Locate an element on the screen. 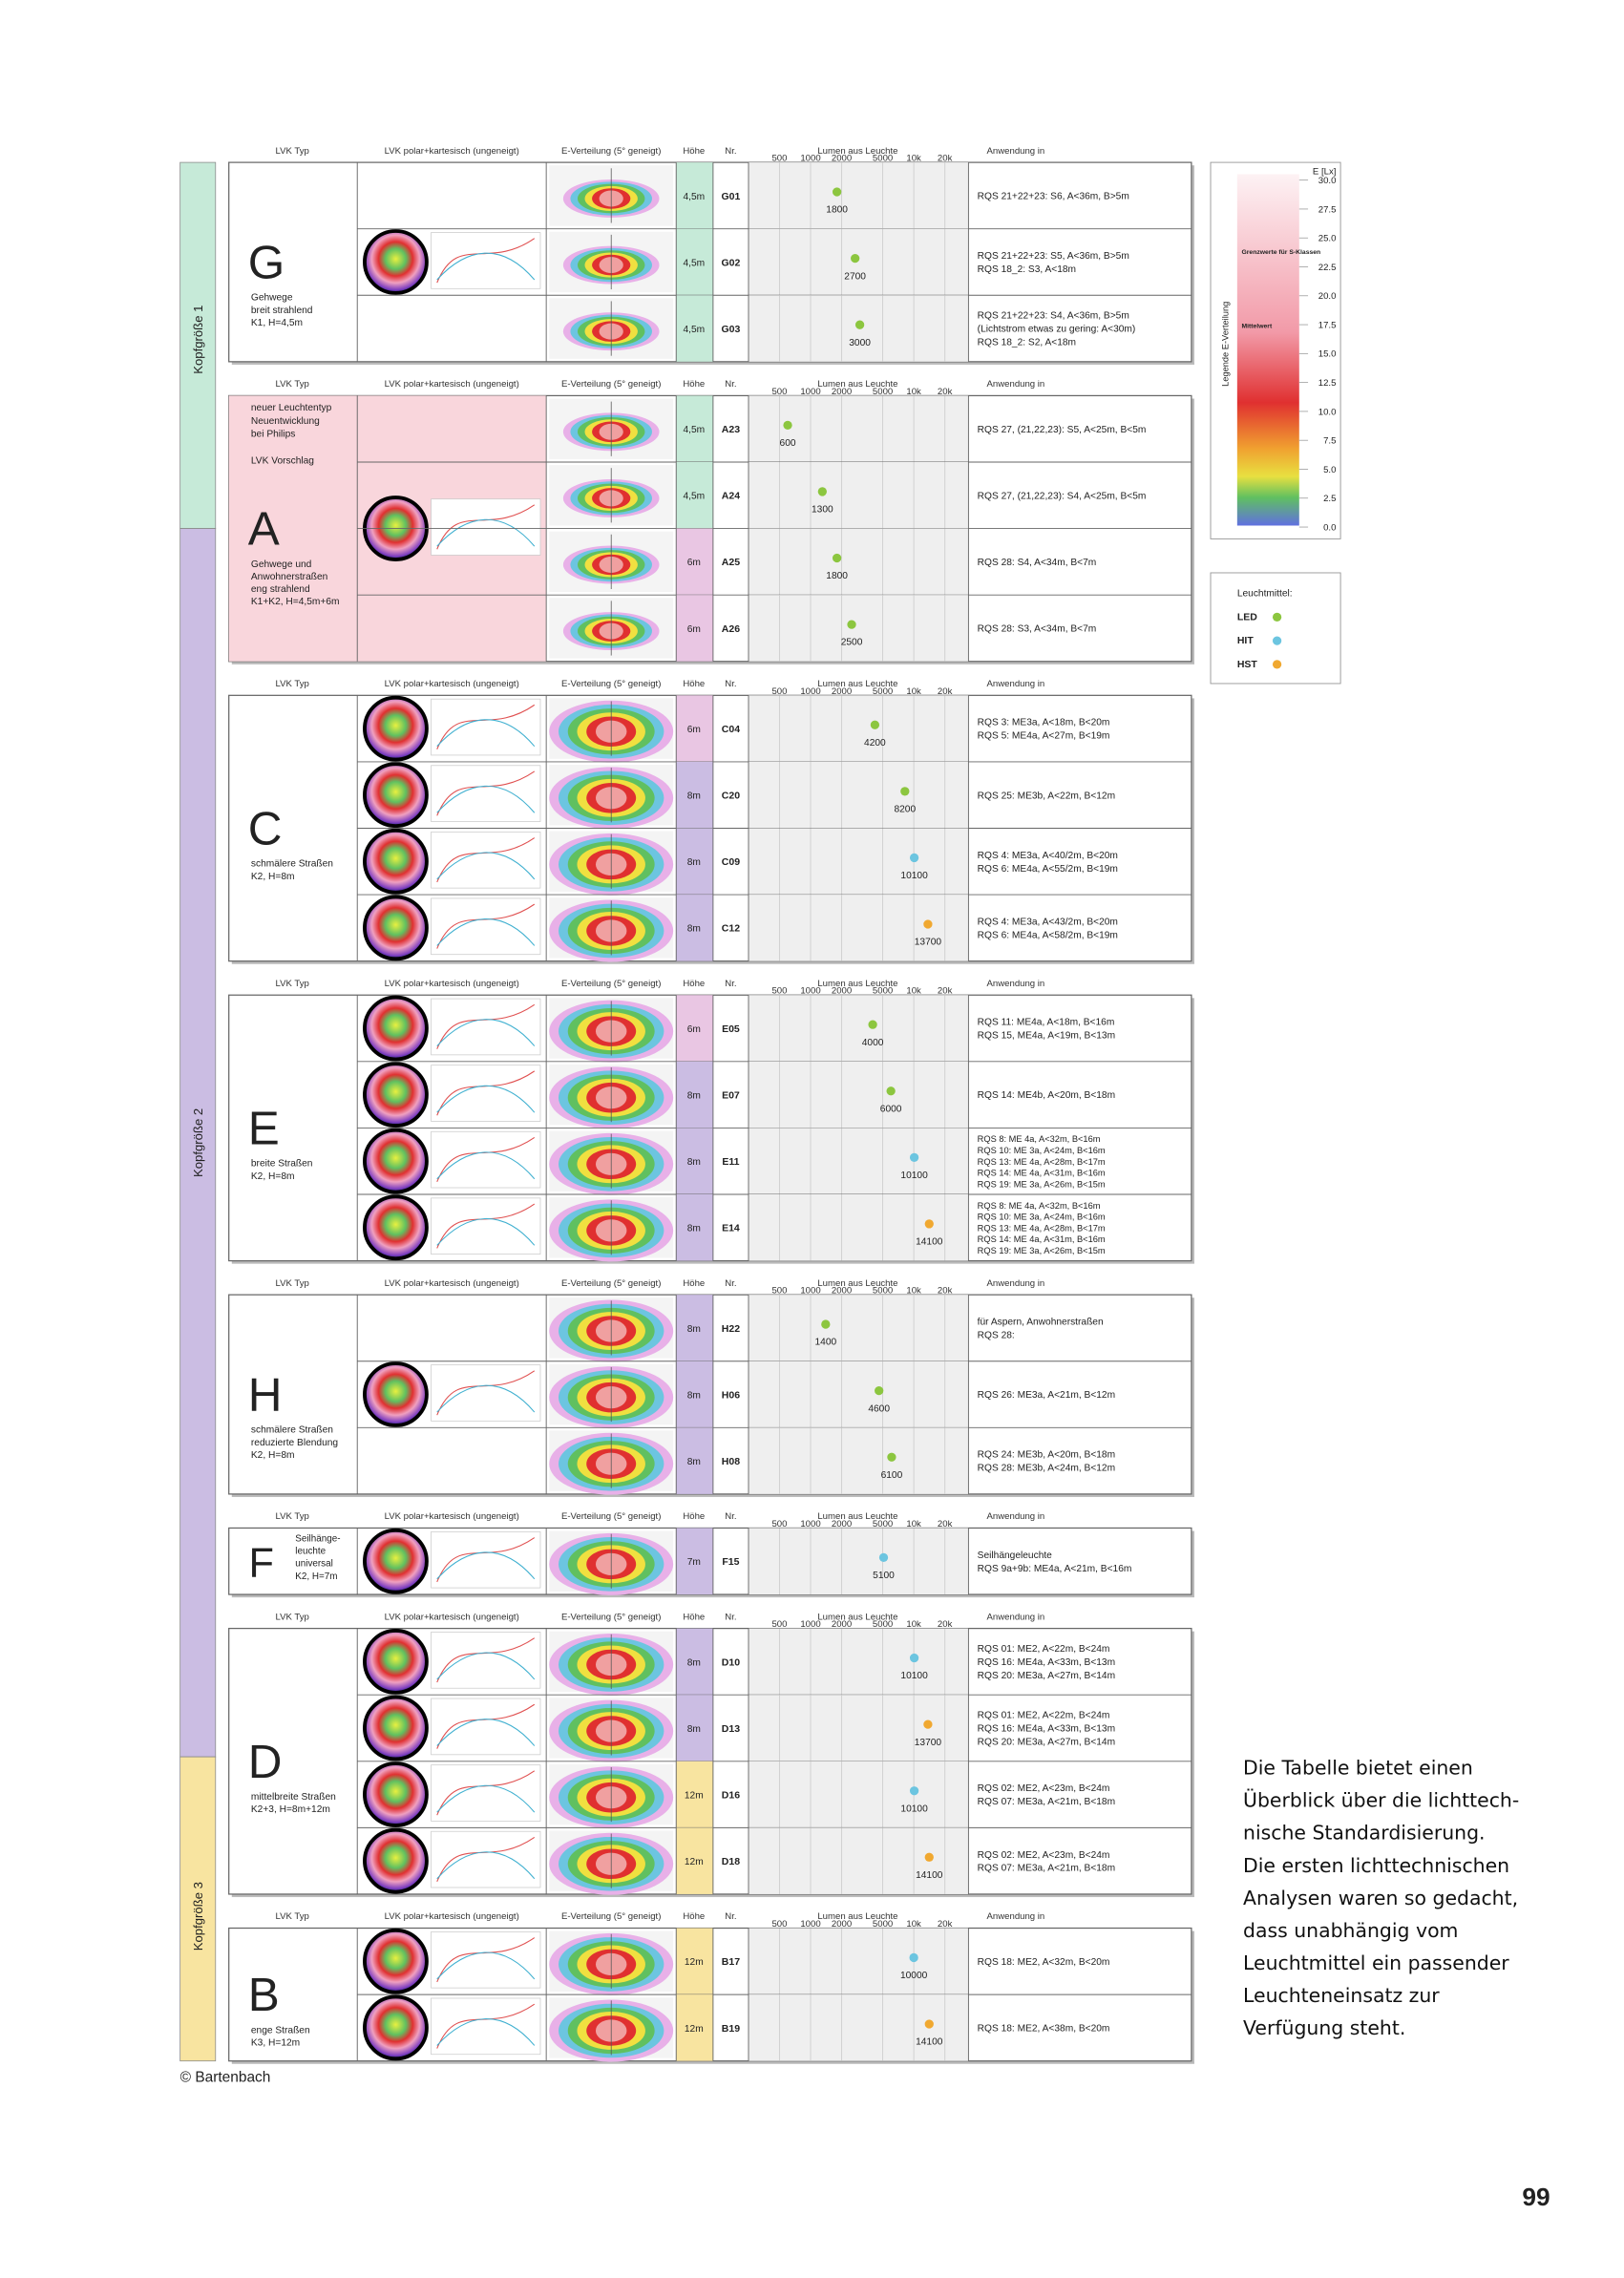  type-description: Gehwege is located at coordinates (272, 298).